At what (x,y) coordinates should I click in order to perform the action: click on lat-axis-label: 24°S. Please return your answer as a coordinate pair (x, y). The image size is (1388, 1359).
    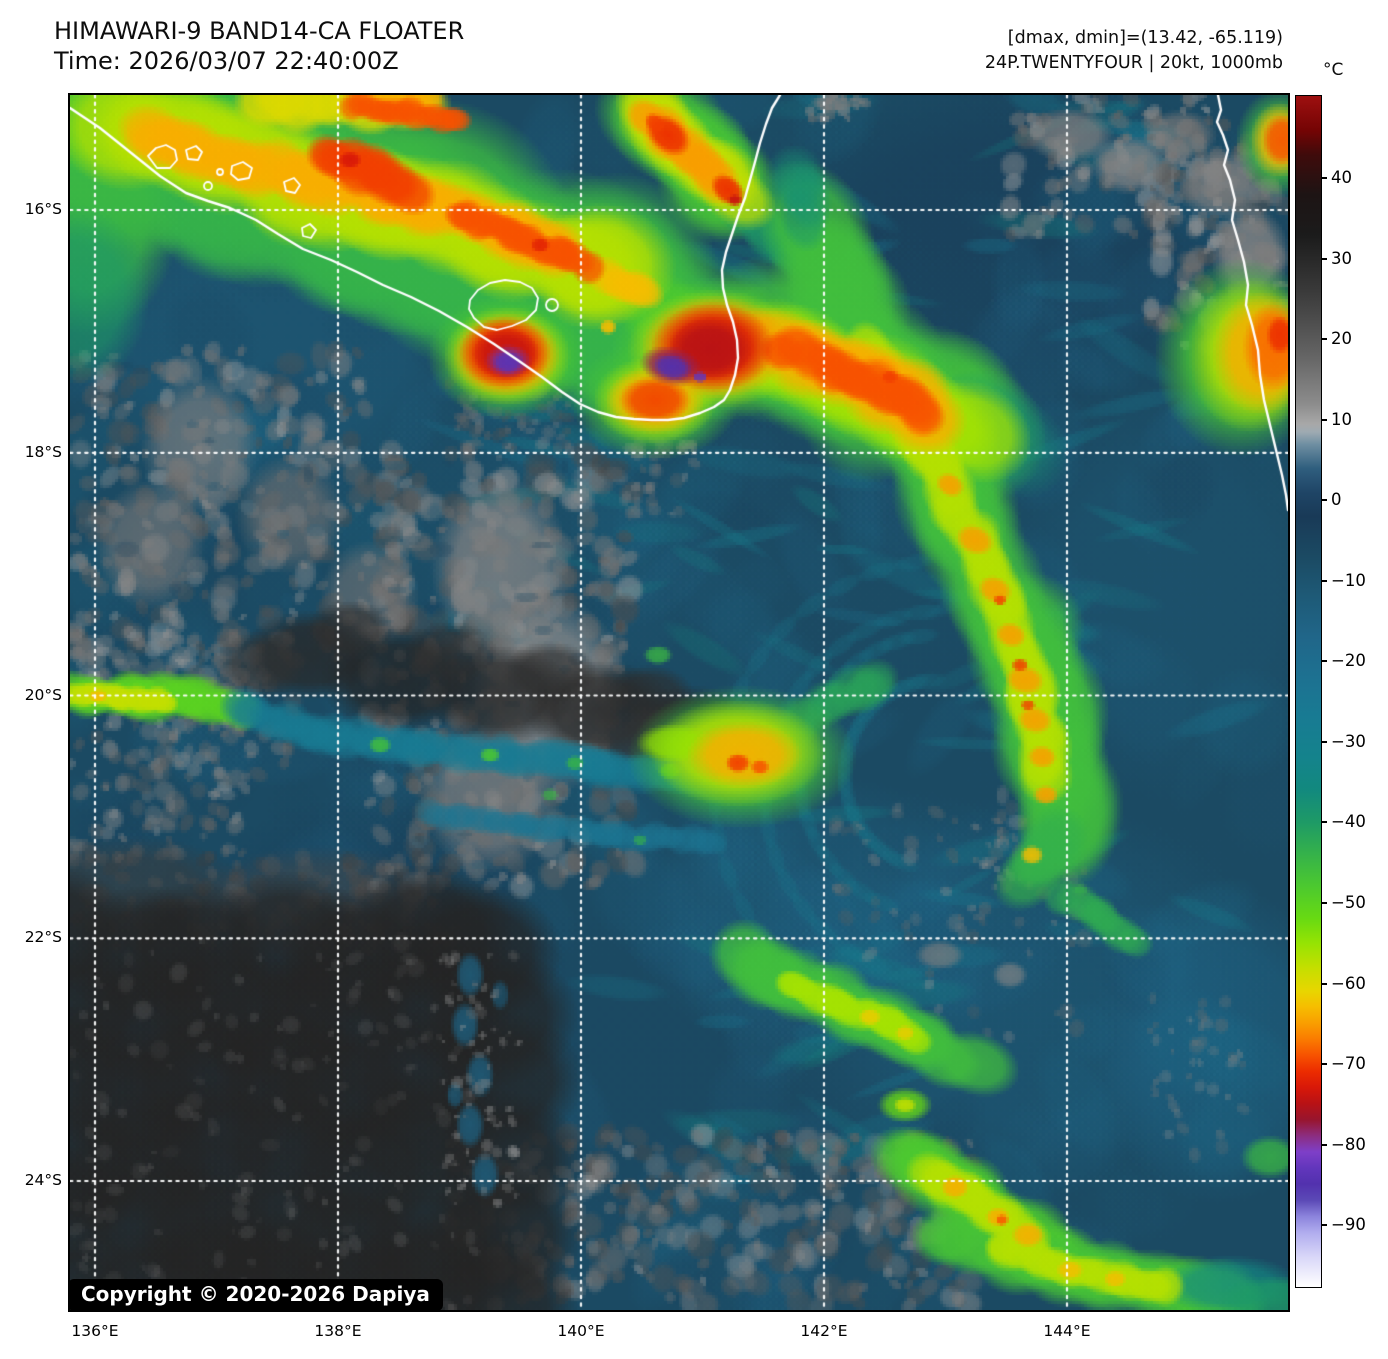
    Looking at the image, I should click on (43, 1180).